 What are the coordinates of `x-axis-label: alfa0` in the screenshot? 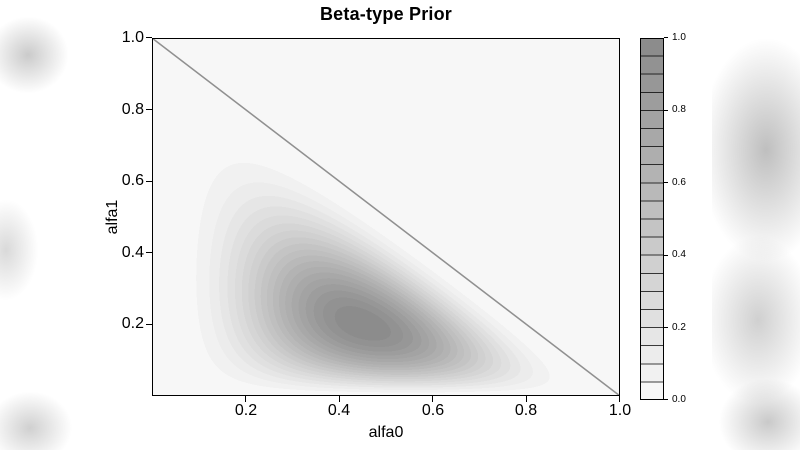 It's located at (386, 432).